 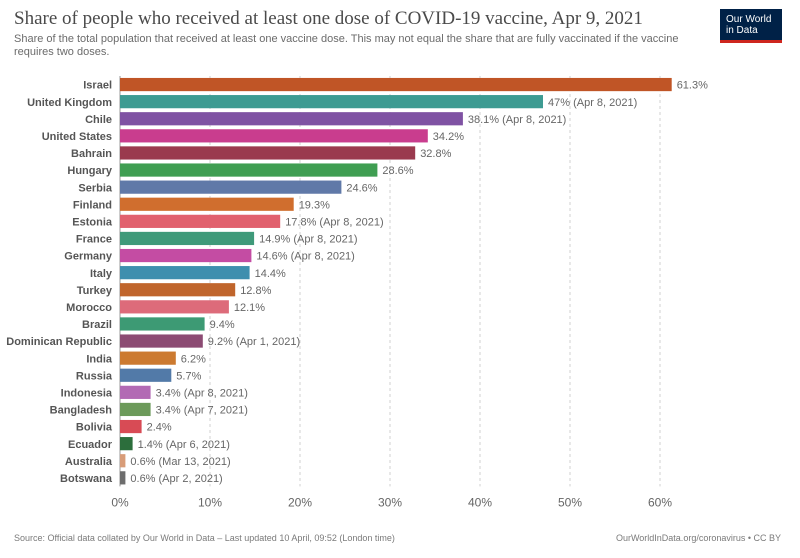 I want to click on category-label: Estonia, so click(x=92, y=222).